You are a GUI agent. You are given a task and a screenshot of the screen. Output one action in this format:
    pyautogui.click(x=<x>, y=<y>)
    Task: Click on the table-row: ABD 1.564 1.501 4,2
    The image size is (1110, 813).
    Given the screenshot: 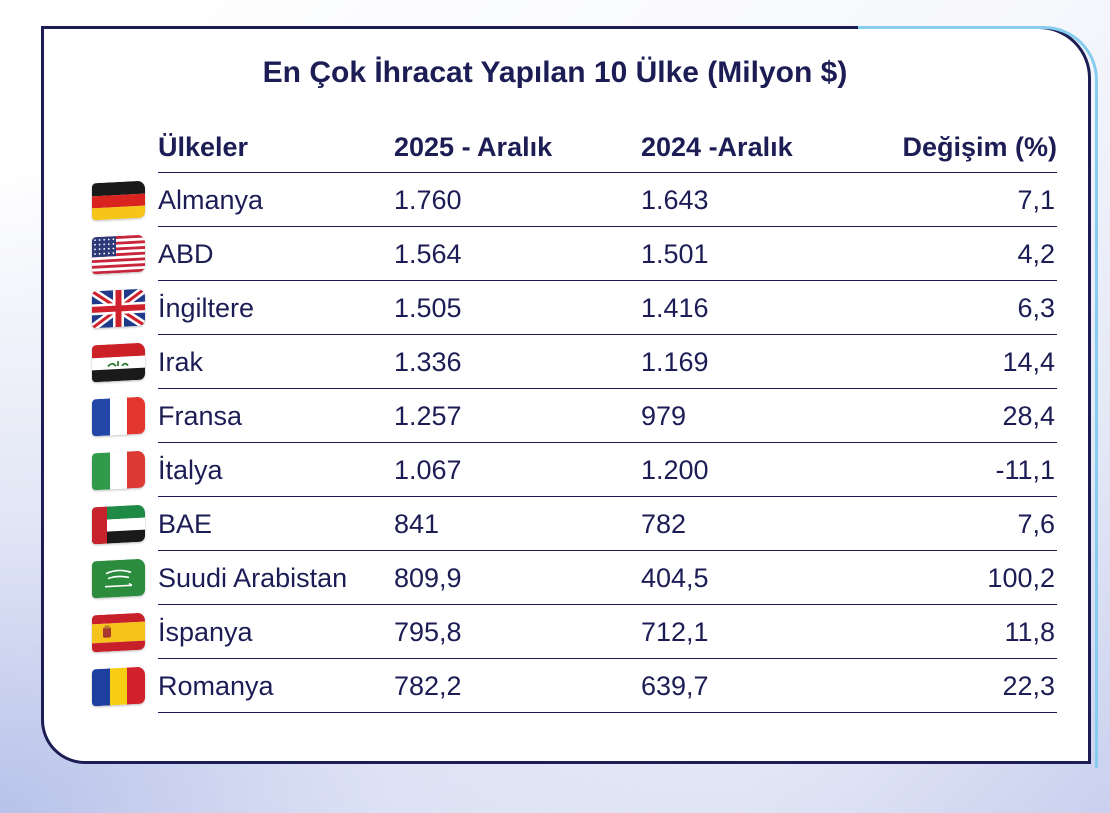 What is the action you would take?
    pyautogui.click(x=607, y=253)
    